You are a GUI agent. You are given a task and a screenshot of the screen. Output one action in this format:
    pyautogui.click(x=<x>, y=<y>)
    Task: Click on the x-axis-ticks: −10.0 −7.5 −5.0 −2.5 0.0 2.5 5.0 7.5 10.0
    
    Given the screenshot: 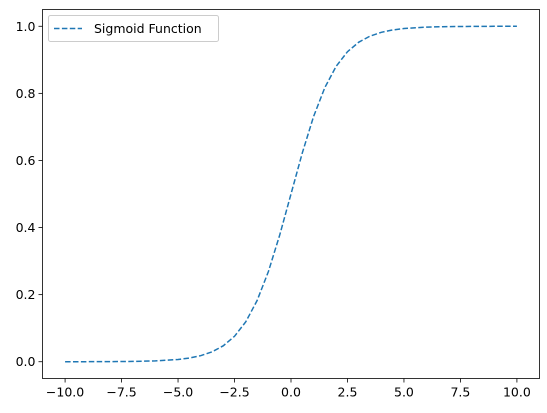 What is the action you would take?
    pyautogui.click(x=288, y=389)
    